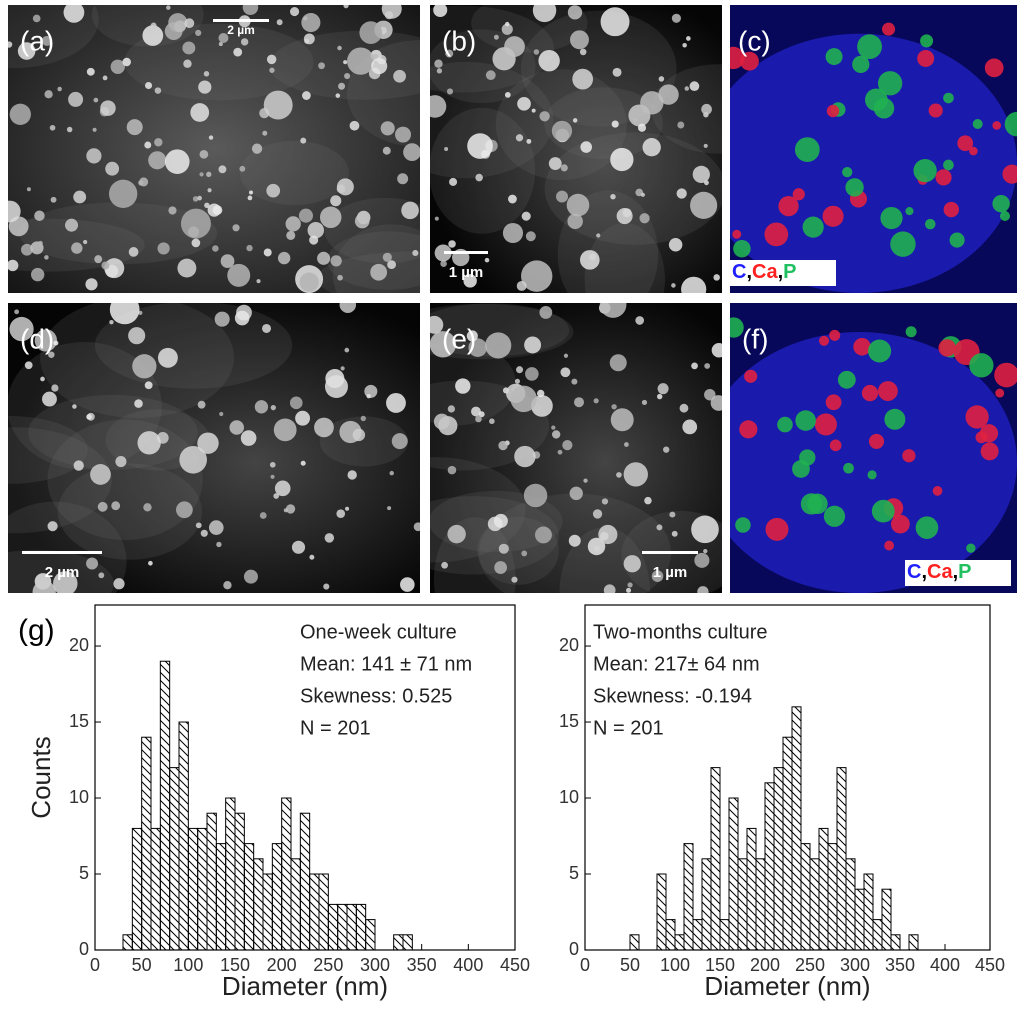 This screenshot has width=1024, height=1009. What do you see at coordinates (676, 664) in the screenshot?
I see `annotation: Mean: 217± 64 nm` at bounding box center [676, 664].